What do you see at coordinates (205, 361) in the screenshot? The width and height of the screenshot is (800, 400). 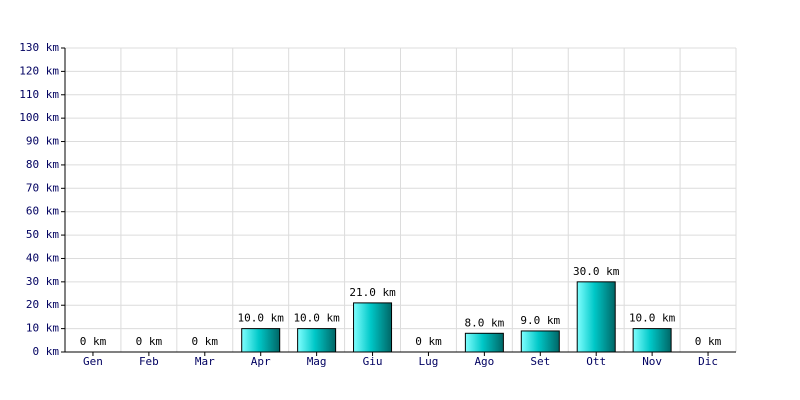 I see `x-tick-label: Mar` at bounding box center [205, 361].